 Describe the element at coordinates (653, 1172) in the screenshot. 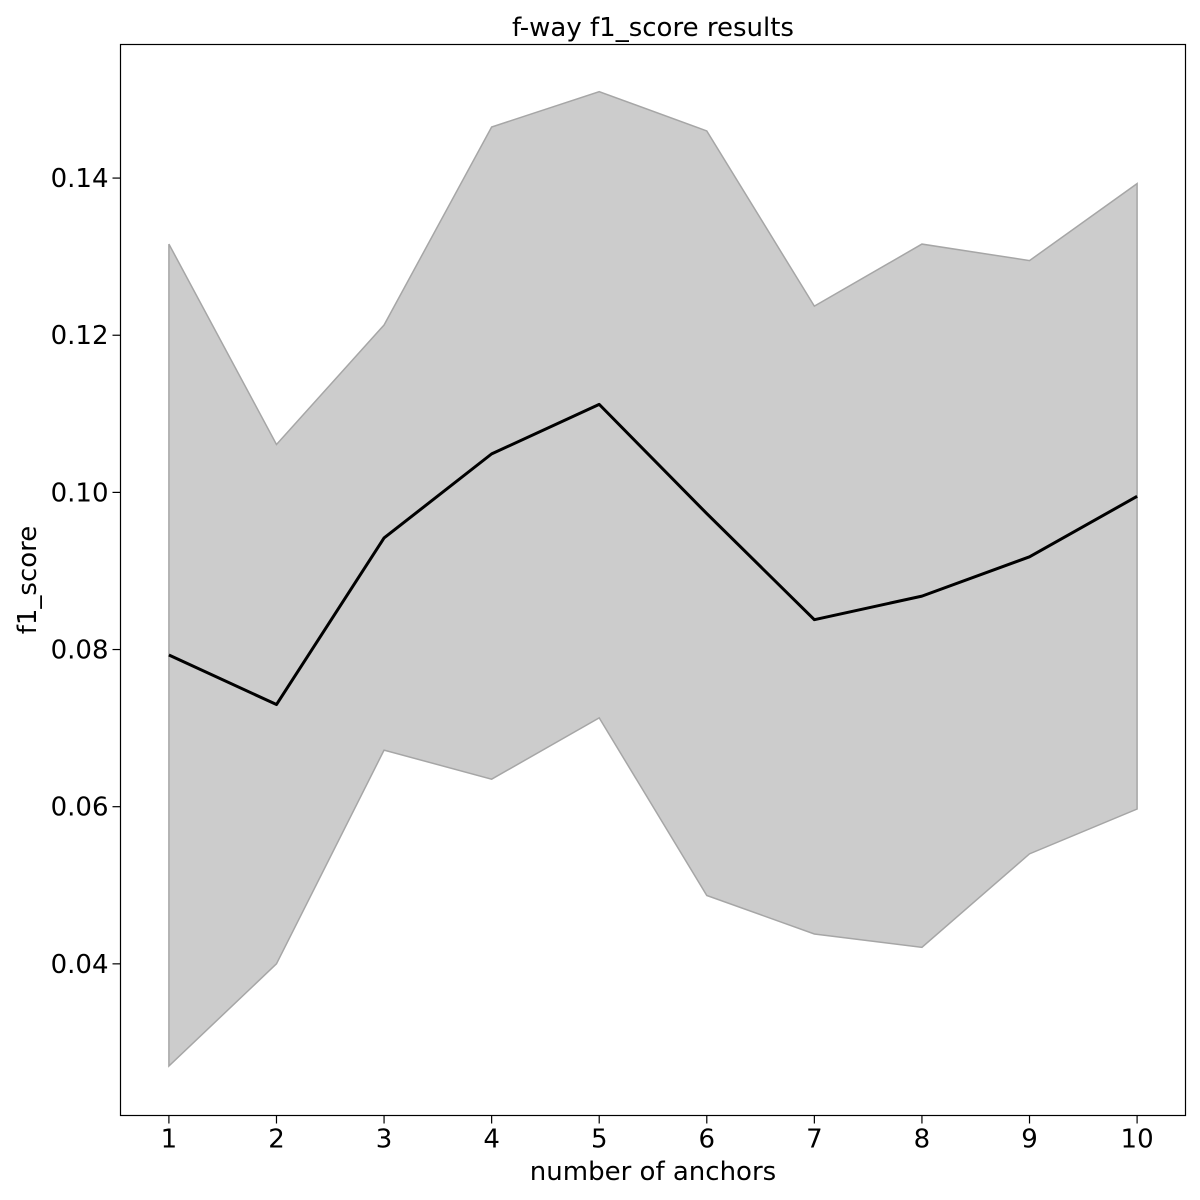

I see `x-axis-label: number of anchors` at that location.